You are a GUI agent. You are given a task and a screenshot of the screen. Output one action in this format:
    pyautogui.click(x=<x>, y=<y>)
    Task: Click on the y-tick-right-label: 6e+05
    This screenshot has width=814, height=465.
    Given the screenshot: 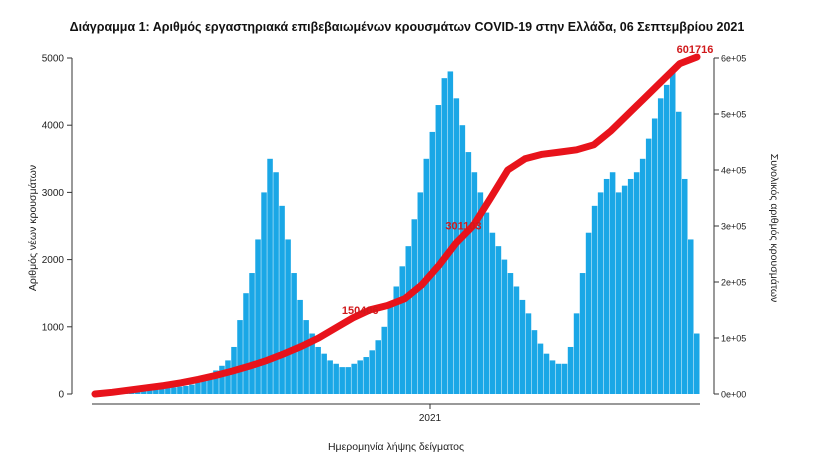 What is the action you would take?
    pyautogui.click(x=733, y=59)
    